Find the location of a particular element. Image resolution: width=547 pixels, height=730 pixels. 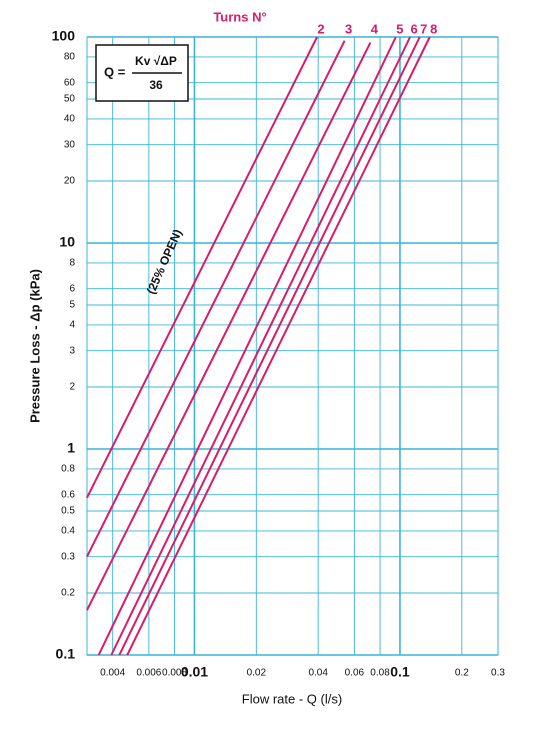

y-tick-label: 4 is located at coordinates (72, 325).